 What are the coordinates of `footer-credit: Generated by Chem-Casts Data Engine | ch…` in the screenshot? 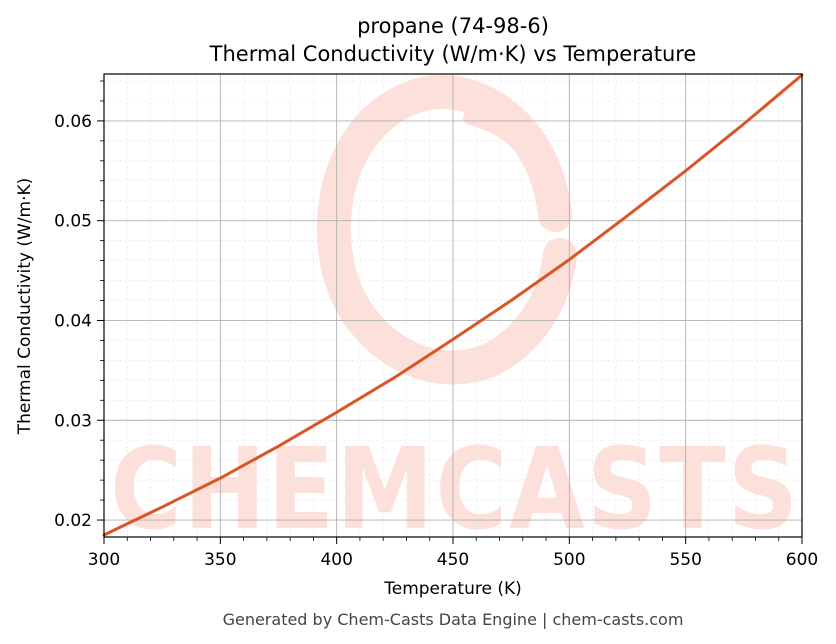 It's located at (453, 619).